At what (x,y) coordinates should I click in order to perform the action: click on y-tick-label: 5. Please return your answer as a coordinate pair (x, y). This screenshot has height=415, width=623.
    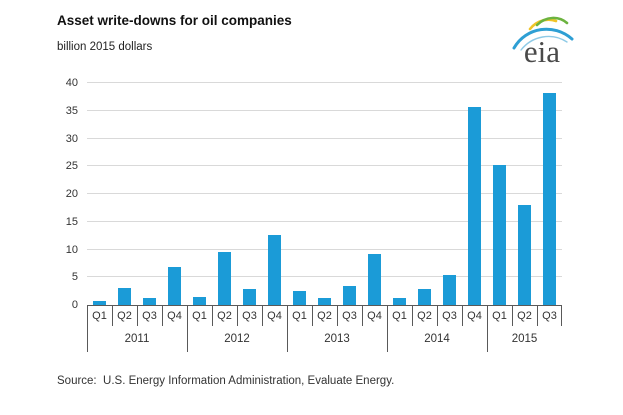
    Looking at the image, I should click on (74, 277).